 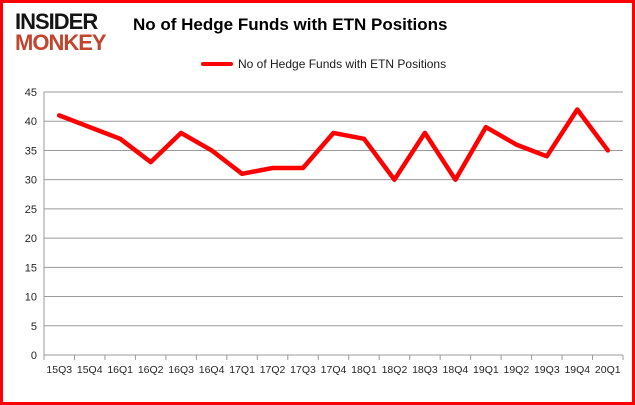 I want to click on insider-monkey-logo: INSIDER MONKEY, so click(x=61, y=32).